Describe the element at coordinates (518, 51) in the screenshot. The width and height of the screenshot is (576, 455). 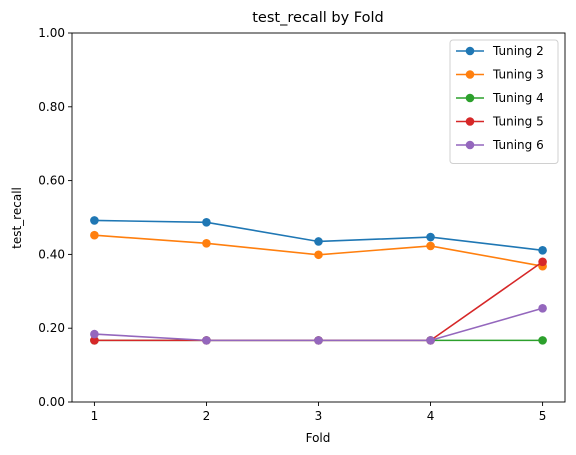
I see `legend-label: Tuning 2` at that location.